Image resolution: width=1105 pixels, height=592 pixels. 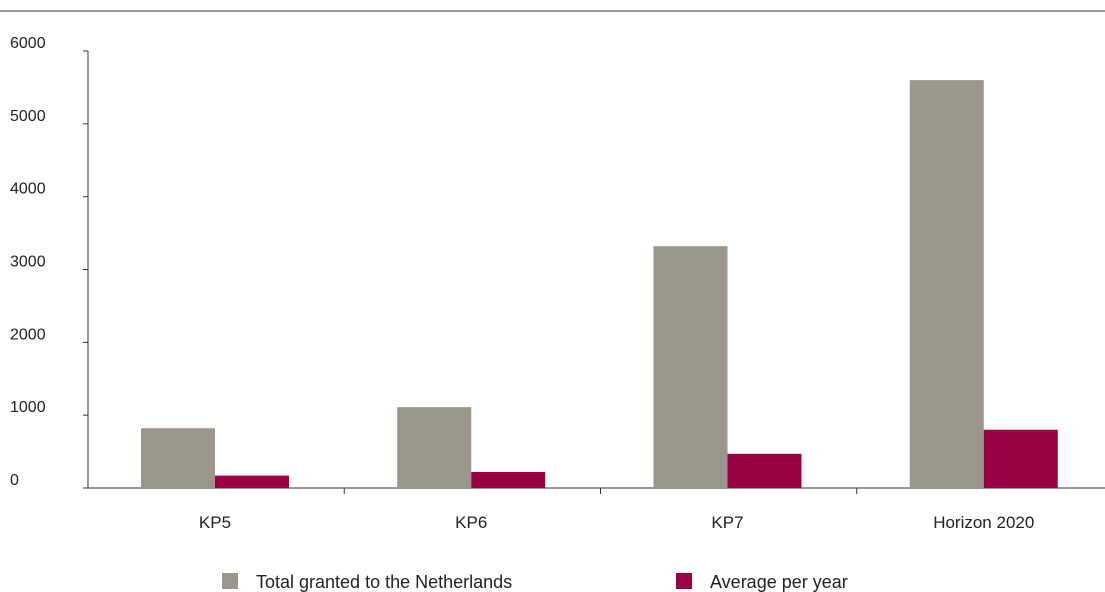 What do you see at coordinates (215, 522) in the screenshot?
I see `x-category-label: KP5` at bounding box center [215, 522].